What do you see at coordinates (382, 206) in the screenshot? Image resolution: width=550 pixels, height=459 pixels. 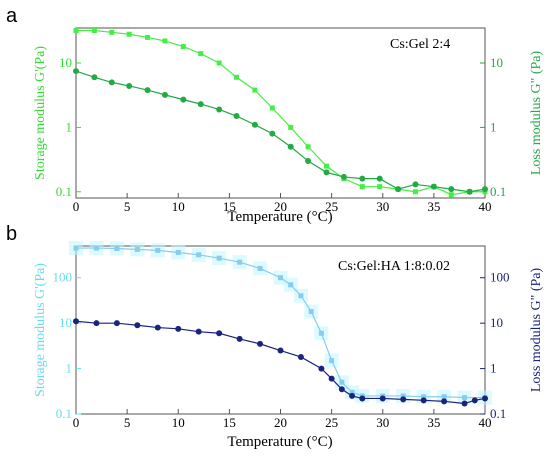 I see `x-tick-label: 30` at bounding box center [382, 206].